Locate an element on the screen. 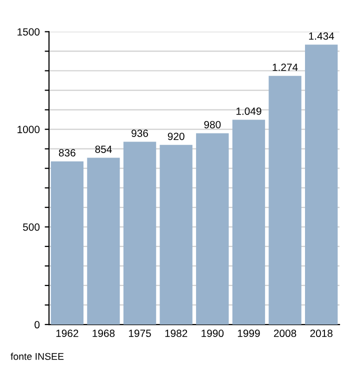 Image resolution: width=350 pixels, height=373 pixels. x-tick-label: 1962 is located at coordinates (67, 334).